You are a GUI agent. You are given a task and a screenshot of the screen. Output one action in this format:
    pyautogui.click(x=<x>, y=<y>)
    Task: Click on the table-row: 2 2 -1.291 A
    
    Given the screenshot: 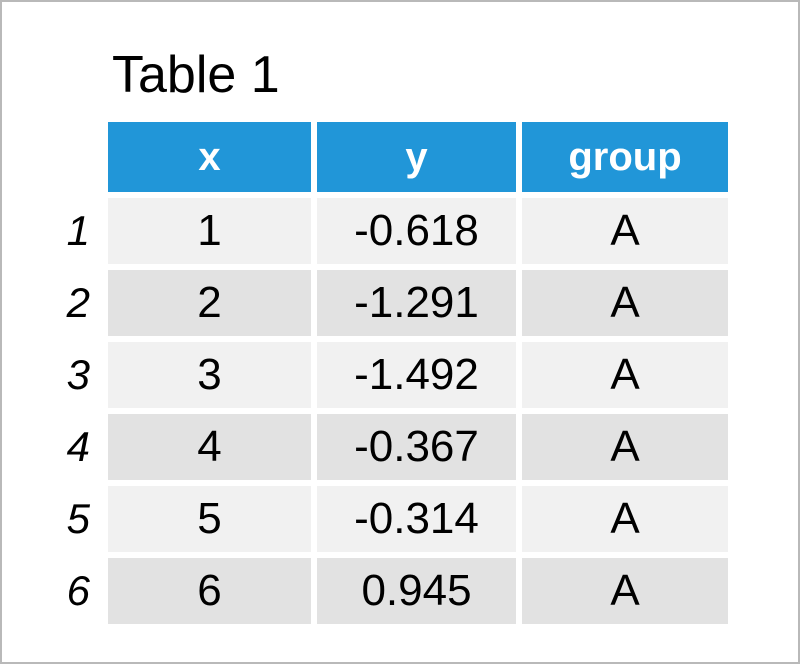 What is the action you would take?
    pyautogui.click(x=391, y=303)
    